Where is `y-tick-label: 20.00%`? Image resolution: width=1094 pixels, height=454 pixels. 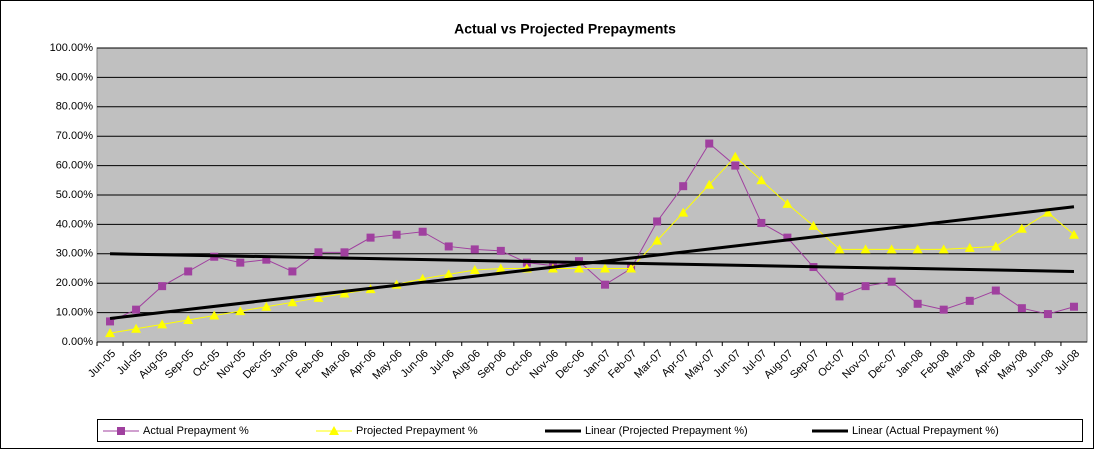 y-tick-label: 20.00% is located at coordinates (75, 283).